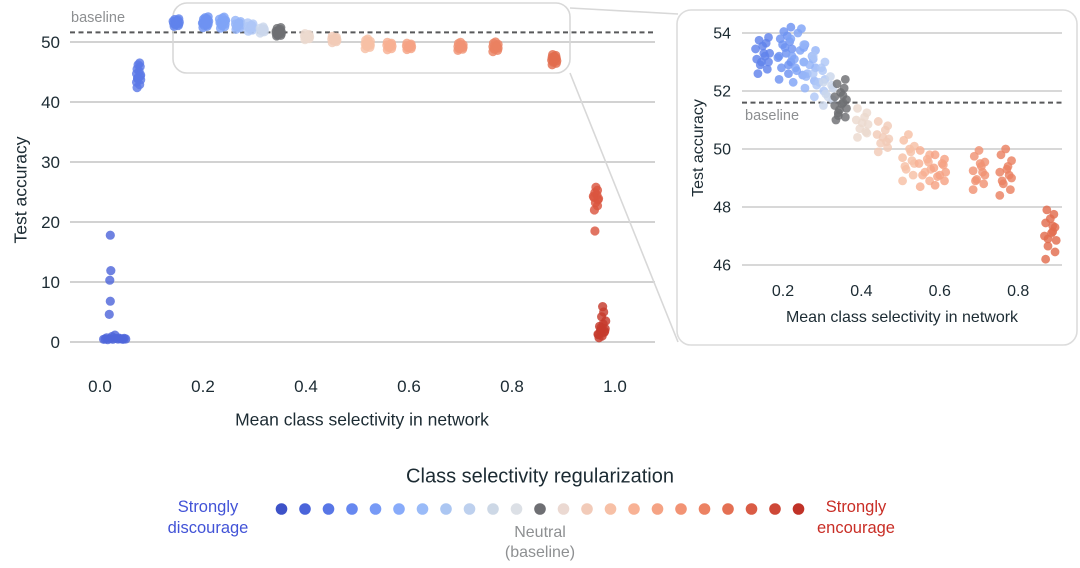  Describe the element at coordinates (856, 518) in the screenshot. I see `legend-label-strongly-encourage: Strongly encourage` at that location.